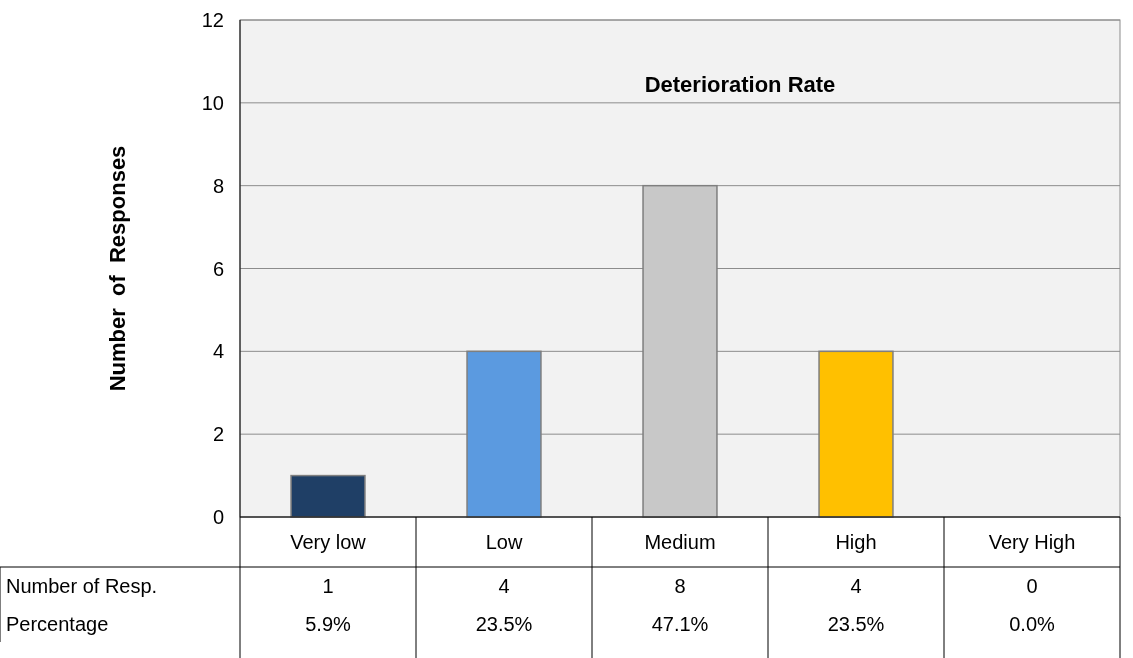 The width and height of the screenshot is (1133, 658). Describe the element at coordinates (218, 517) in the screenshot. I see `y-tick-label: 0` at that location.